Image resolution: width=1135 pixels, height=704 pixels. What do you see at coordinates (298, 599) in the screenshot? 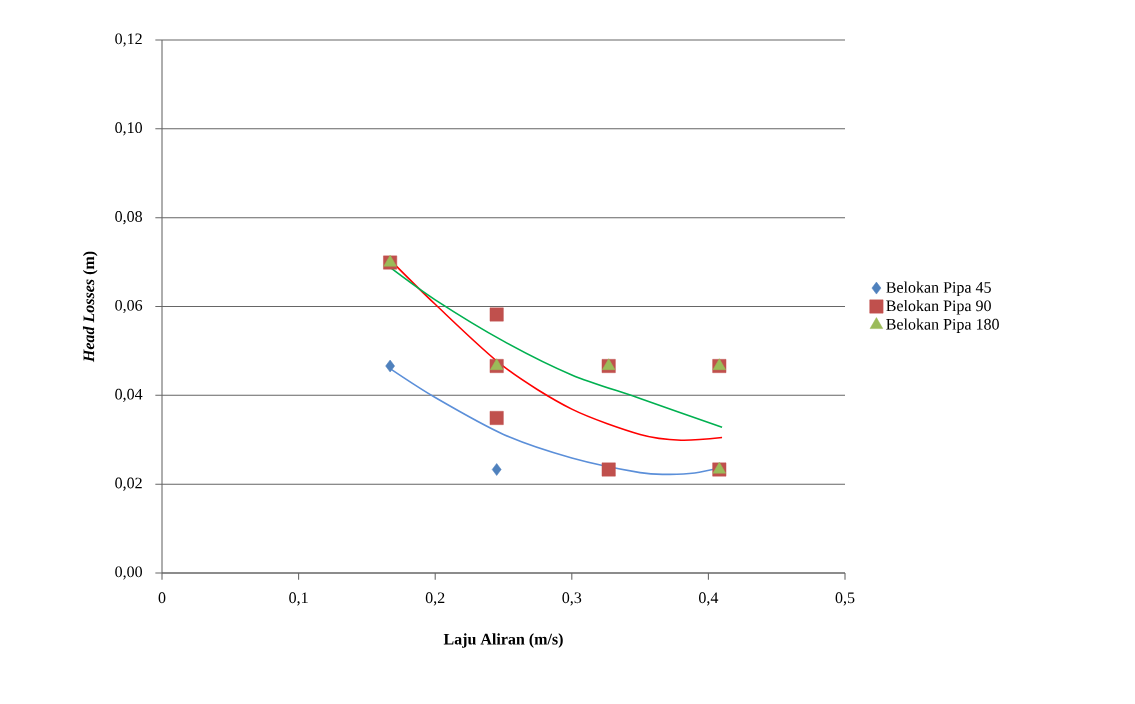
I see `x-tick-label: 0,1` at bounding box center [298, 599].